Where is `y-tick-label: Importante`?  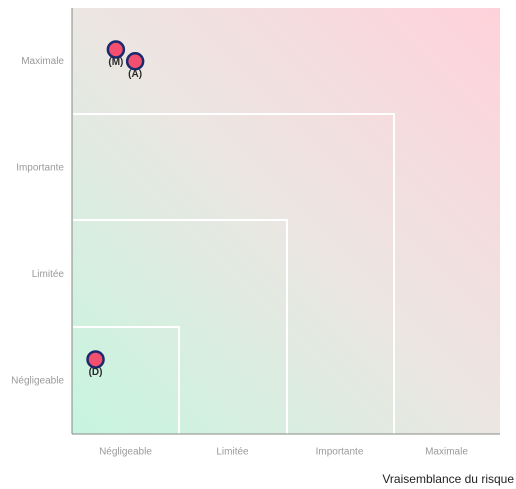 y-tick-label: Importante is located at coordinates (40, 167).